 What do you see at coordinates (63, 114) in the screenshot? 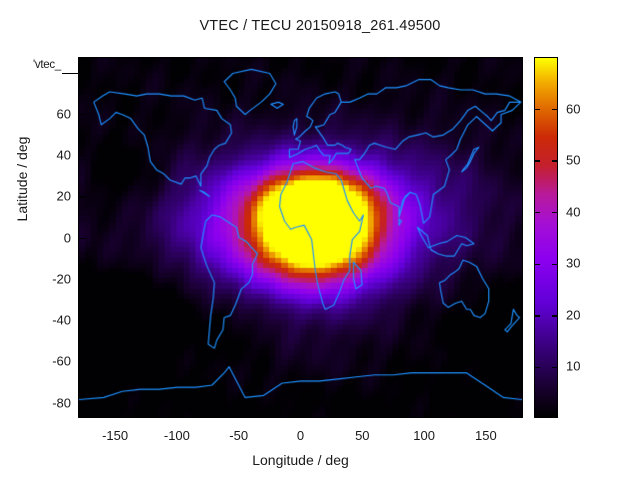
I see `y-axis-tick-label: 60` at bounding box center [63, 114].